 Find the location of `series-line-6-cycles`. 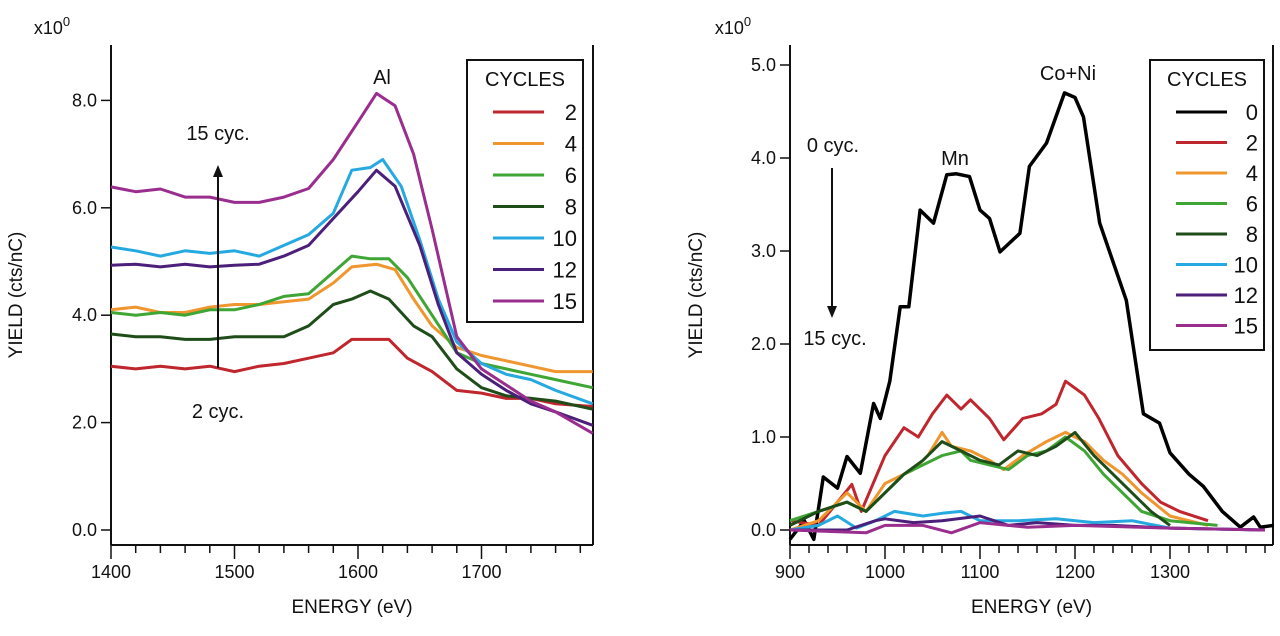

series-line-6-cycles is located at coordinates (352, 322).